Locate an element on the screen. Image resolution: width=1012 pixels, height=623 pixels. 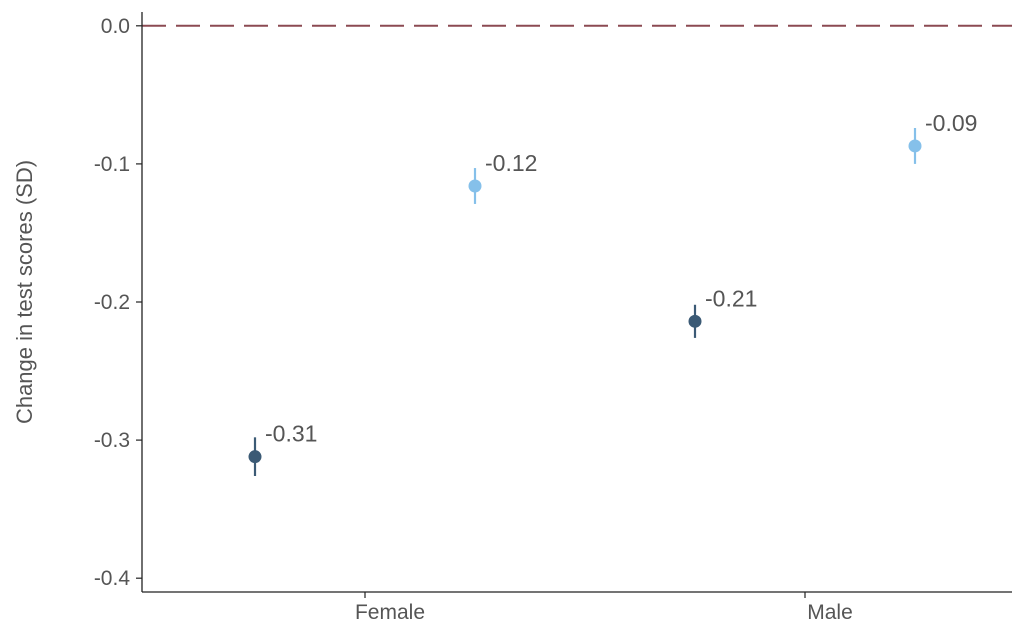
y-tick-label: -0.4 is located at coordinates (112, 578).